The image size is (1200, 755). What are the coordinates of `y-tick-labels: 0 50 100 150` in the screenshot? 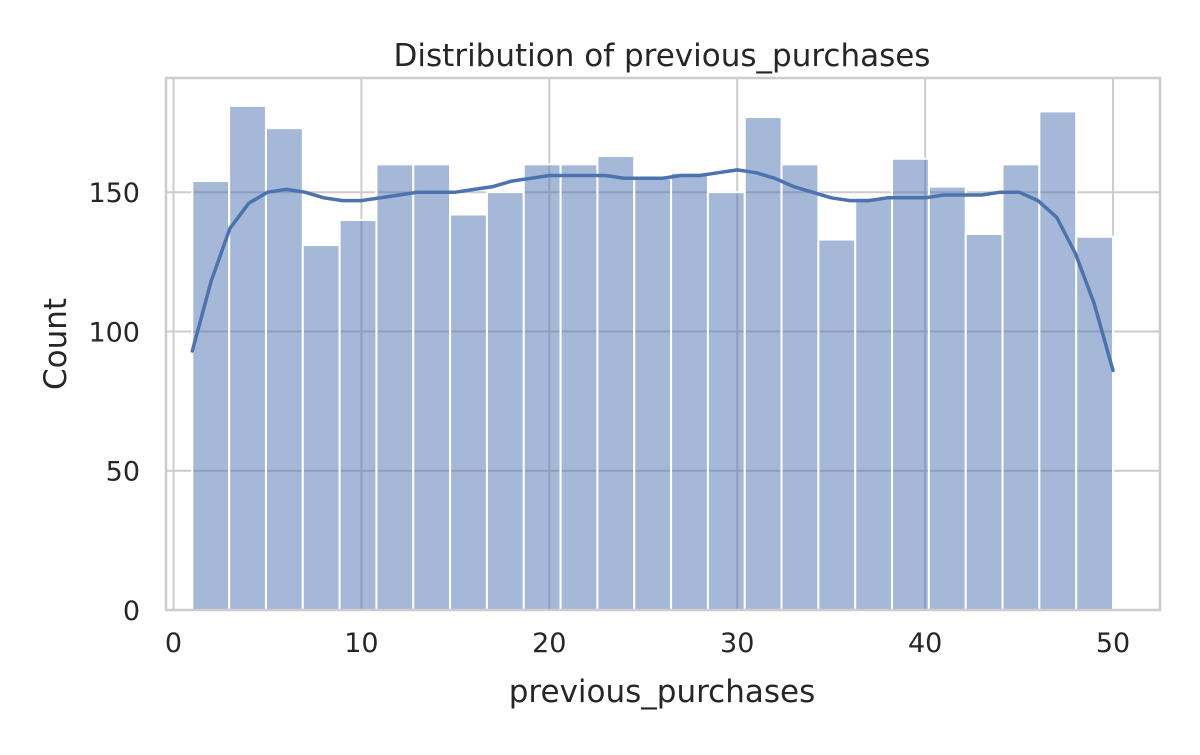 It's located at (114, 402).